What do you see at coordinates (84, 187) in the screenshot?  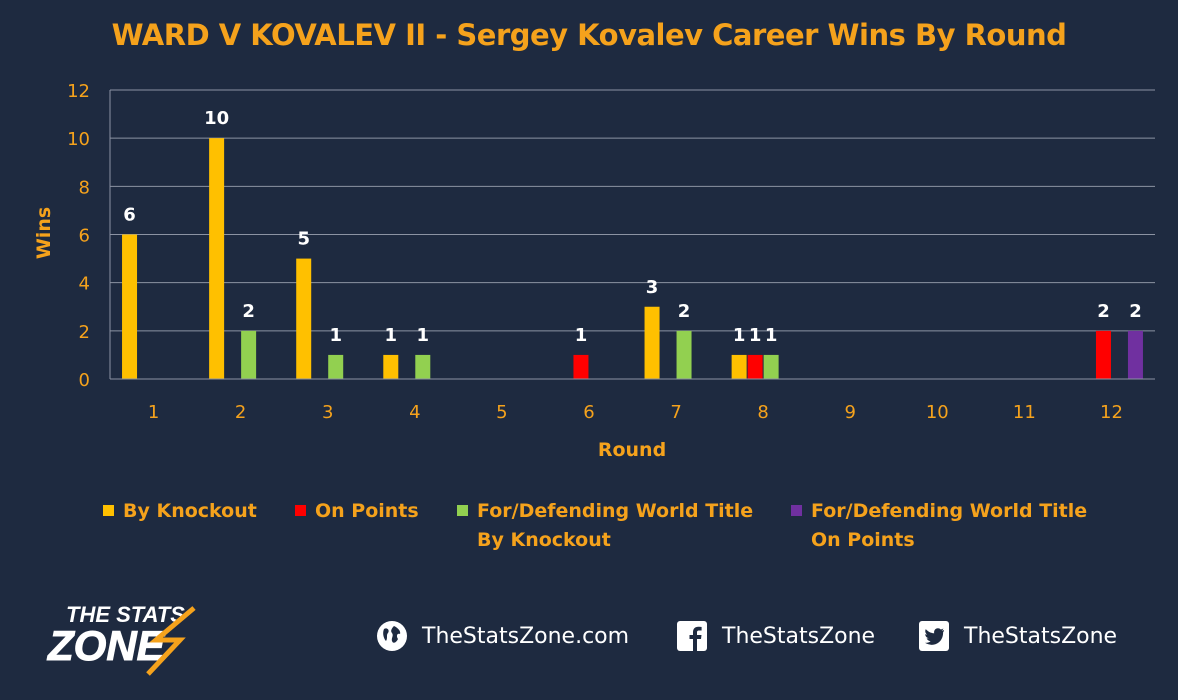 I see `y-tick-label: 8` at bounding box center [84, 187].